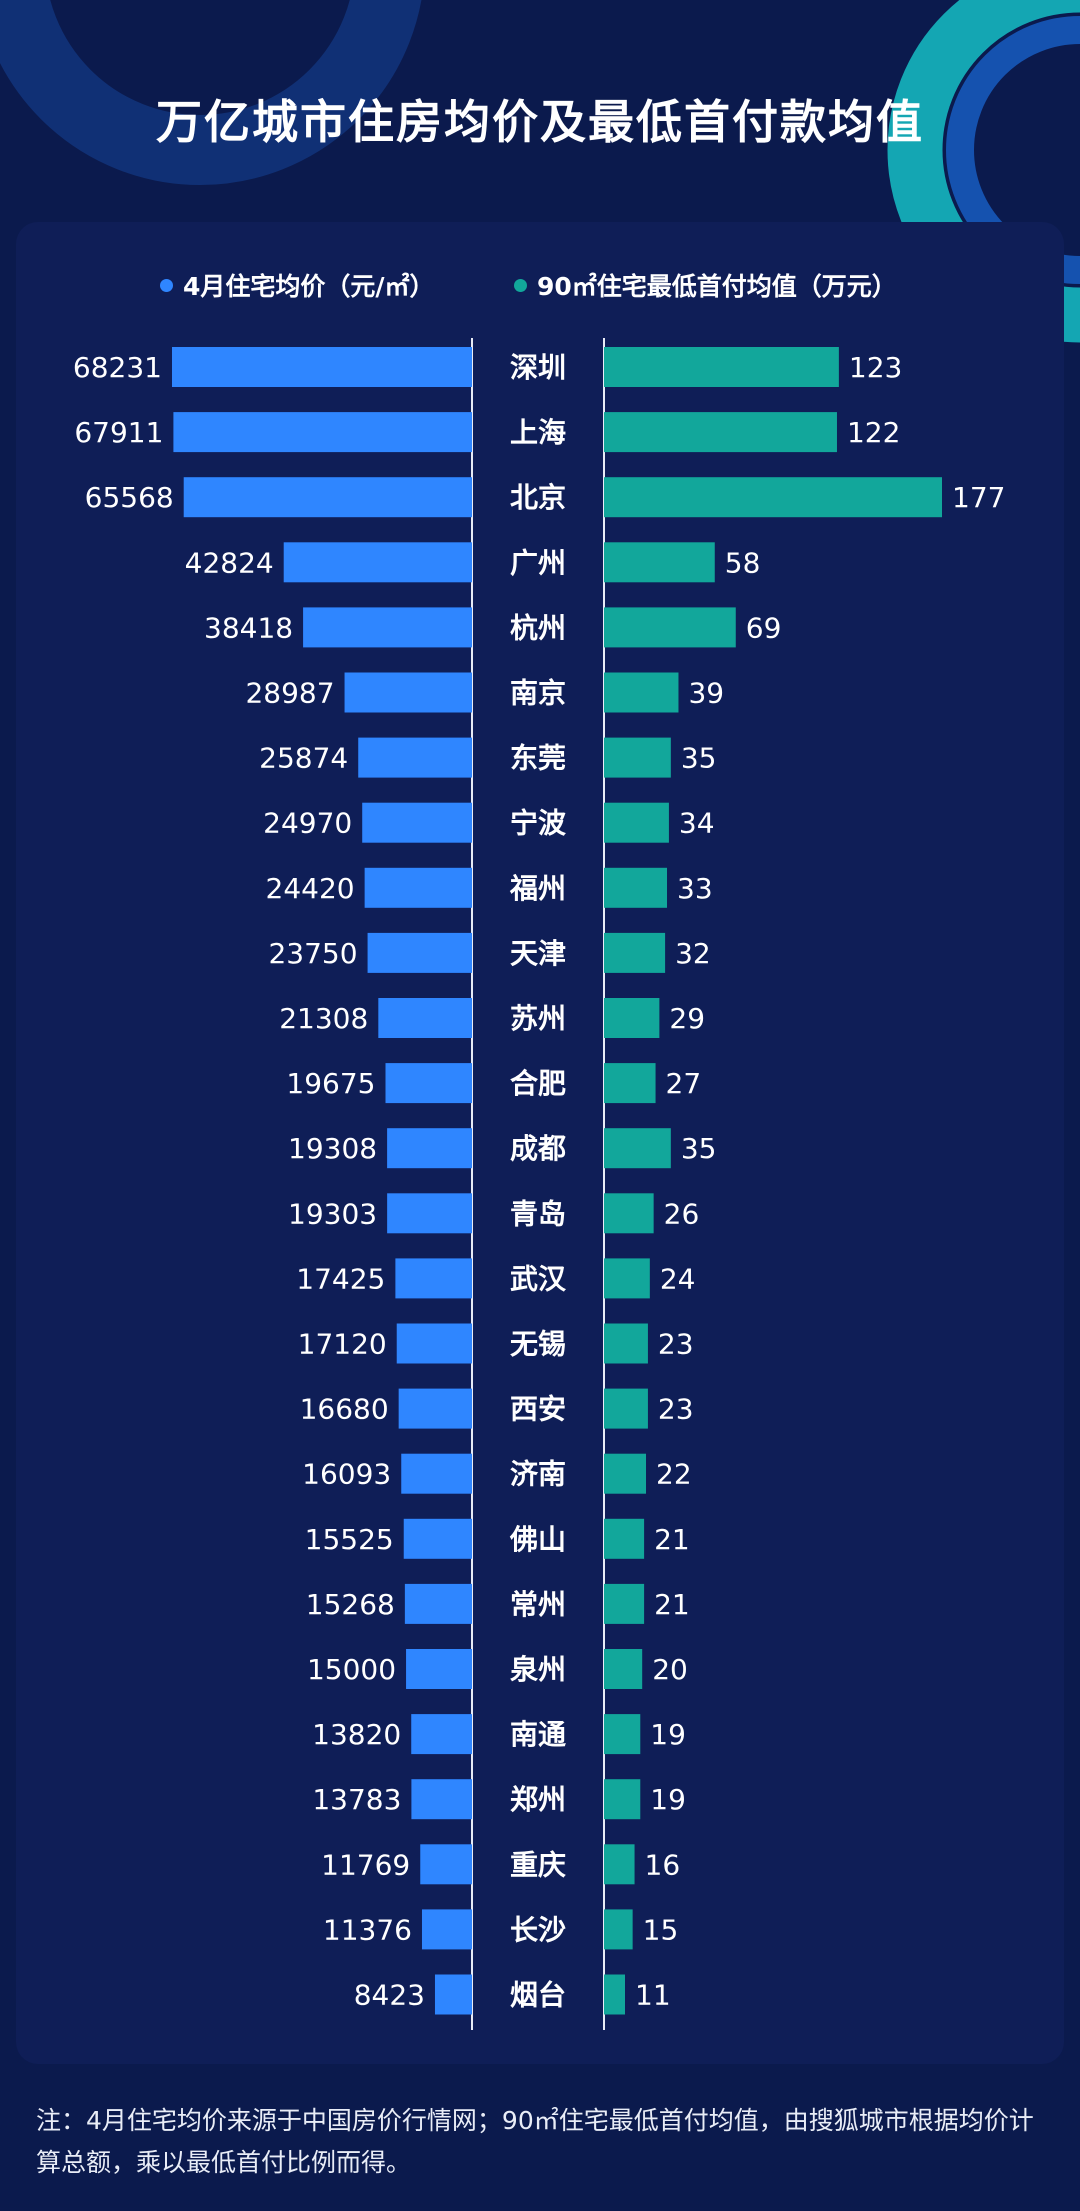 The height and width of the screenshot is (2211, 1080). Describe the element at coordinates (717, 286) in the screenshot. I see `legend-right-label: 90㎡住宅最低首付均值（万元）` at that location.